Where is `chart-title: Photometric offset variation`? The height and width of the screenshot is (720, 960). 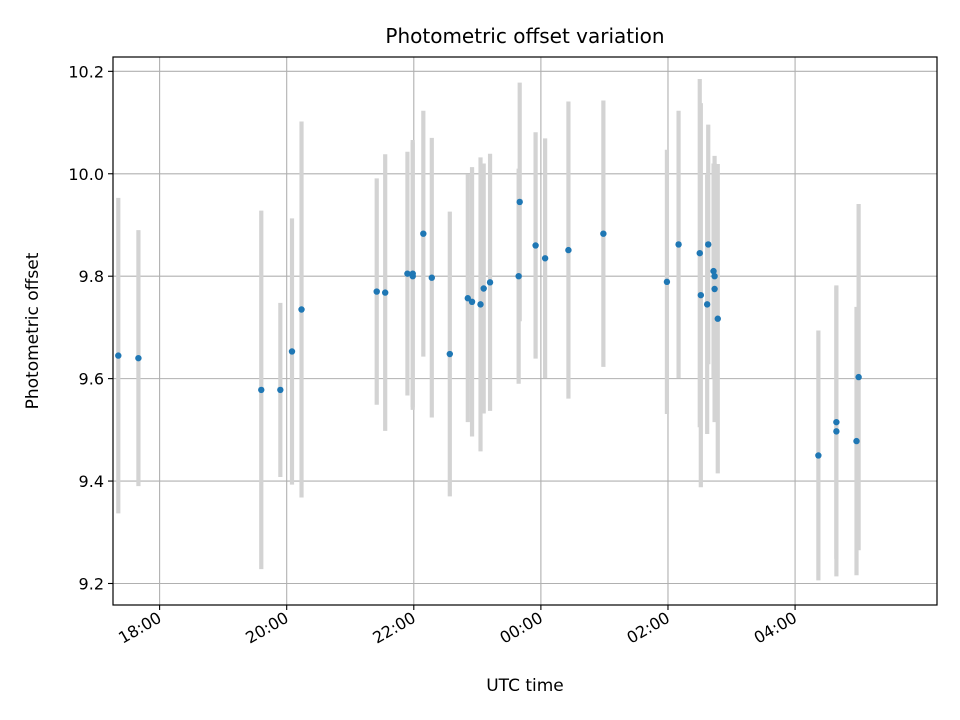
chart-title: Photometric offset variation is located at coordinates (524, 36).